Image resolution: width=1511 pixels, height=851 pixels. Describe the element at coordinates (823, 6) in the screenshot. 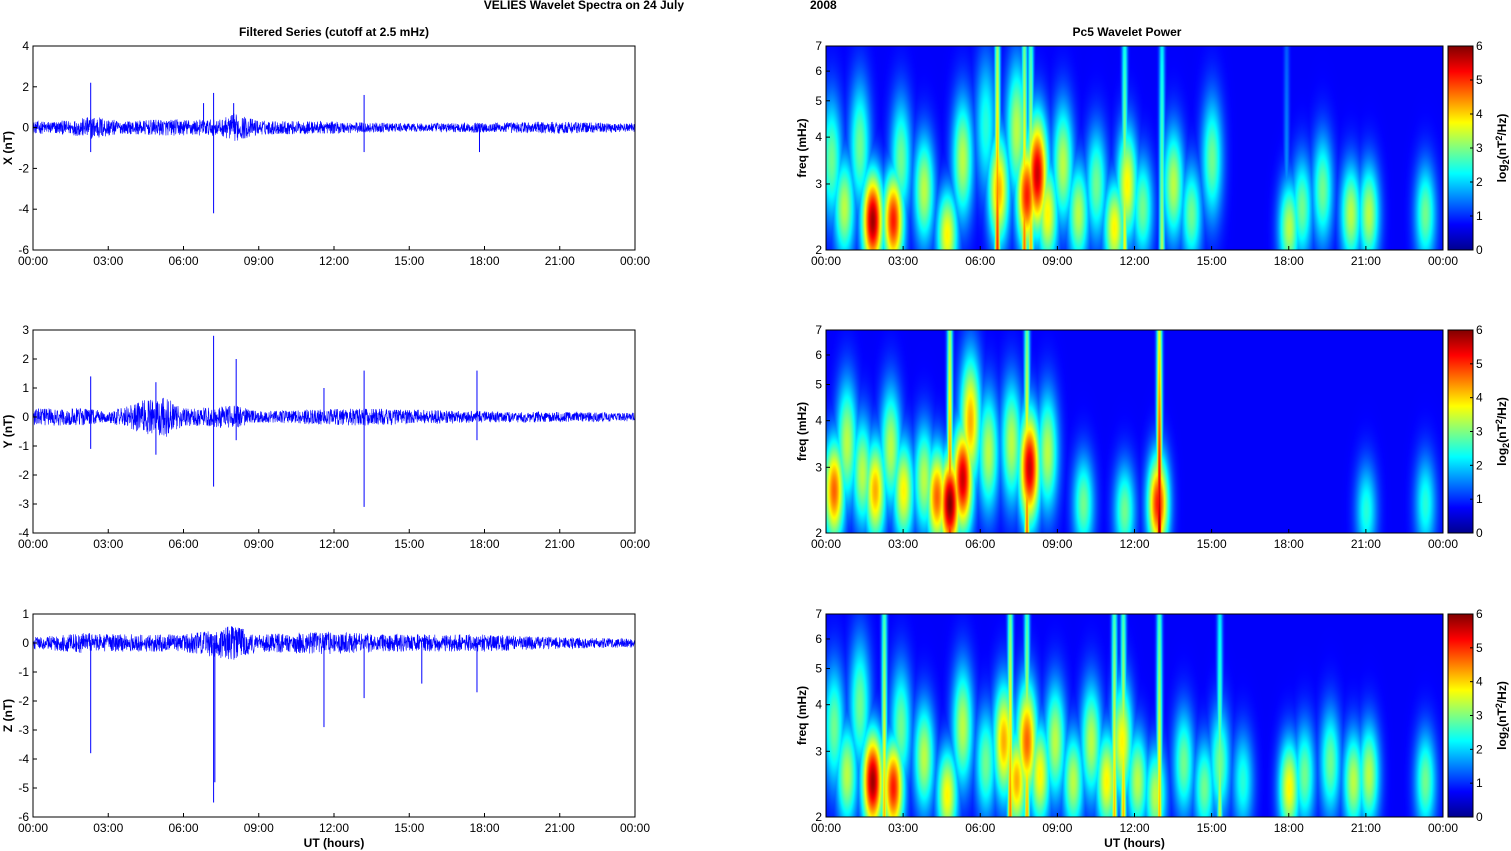

I see `figure-title-year: 2008` at that location.